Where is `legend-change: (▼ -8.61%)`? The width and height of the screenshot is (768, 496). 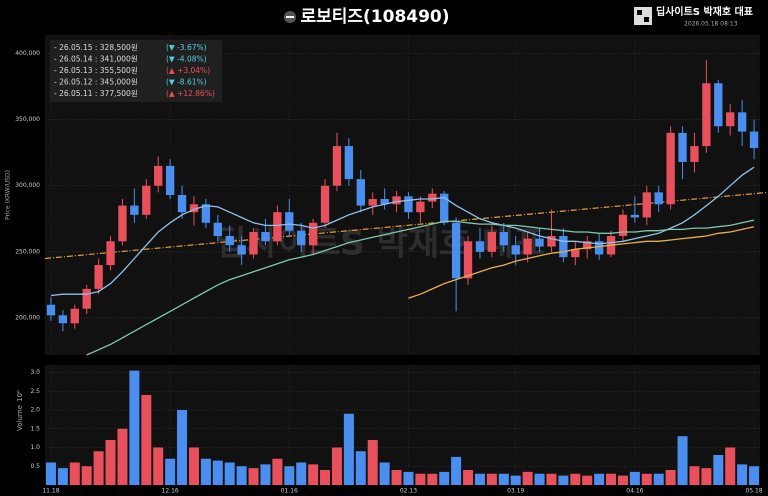 legend-change: (▼ -8.61%) is located at coordinates (186, 82).